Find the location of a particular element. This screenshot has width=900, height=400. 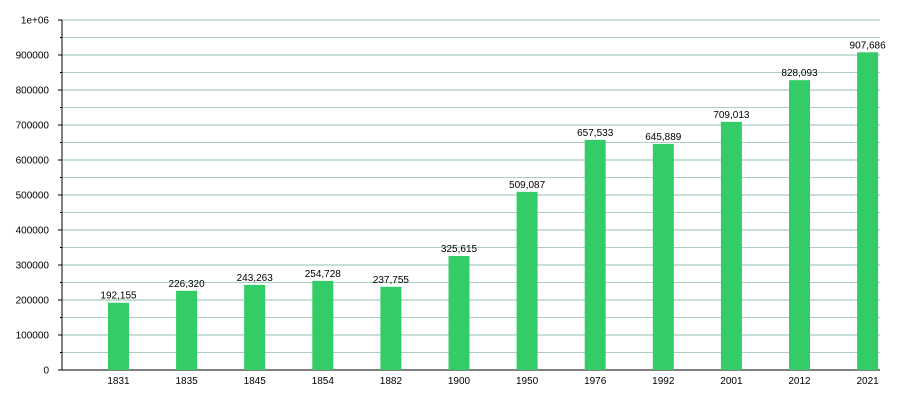

data-label-1882: 237,755 is located at coordinates (391, 280).